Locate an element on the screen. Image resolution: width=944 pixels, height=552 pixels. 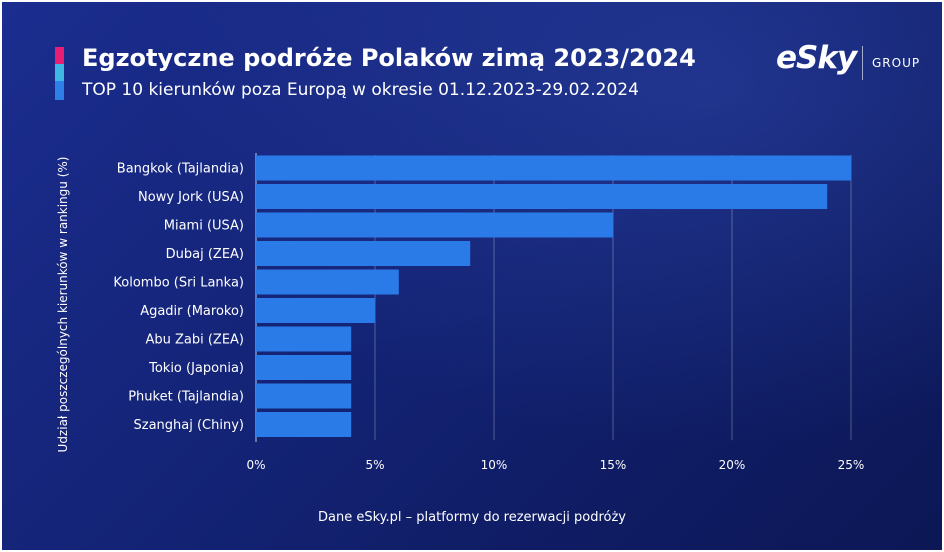
x-tick-label: 20% is located at coordinates (732, 465).